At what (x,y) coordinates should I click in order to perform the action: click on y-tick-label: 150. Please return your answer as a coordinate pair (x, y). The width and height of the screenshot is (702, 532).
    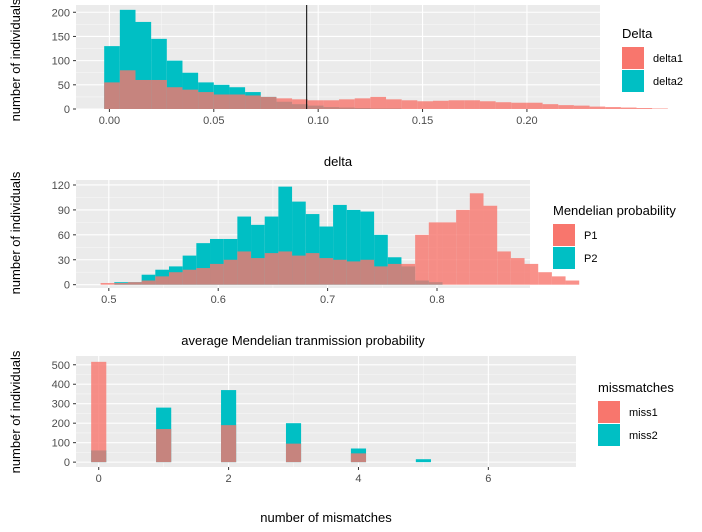
    Looking at the image, I should click on (61, 37).